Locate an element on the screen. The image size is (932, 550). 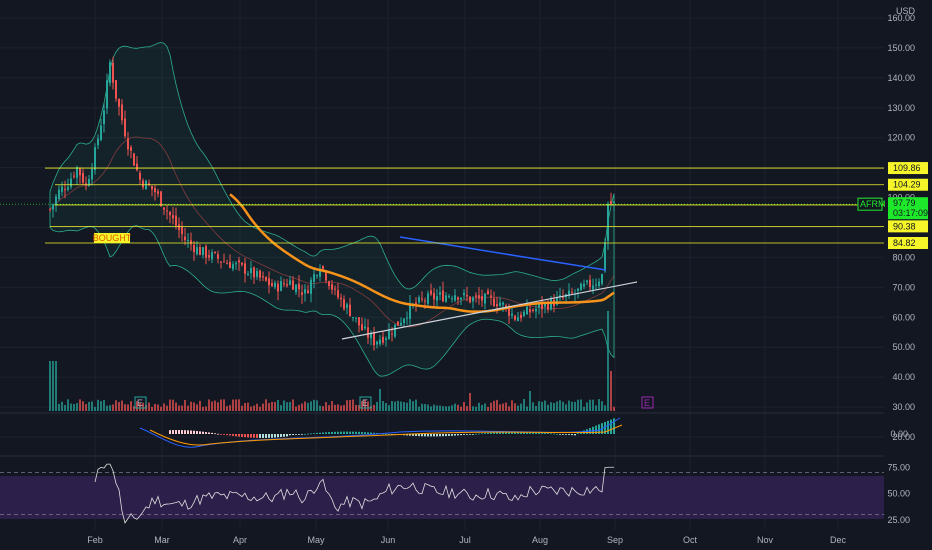
bought-label: BOUGHT is located at coordinates (112, 238).